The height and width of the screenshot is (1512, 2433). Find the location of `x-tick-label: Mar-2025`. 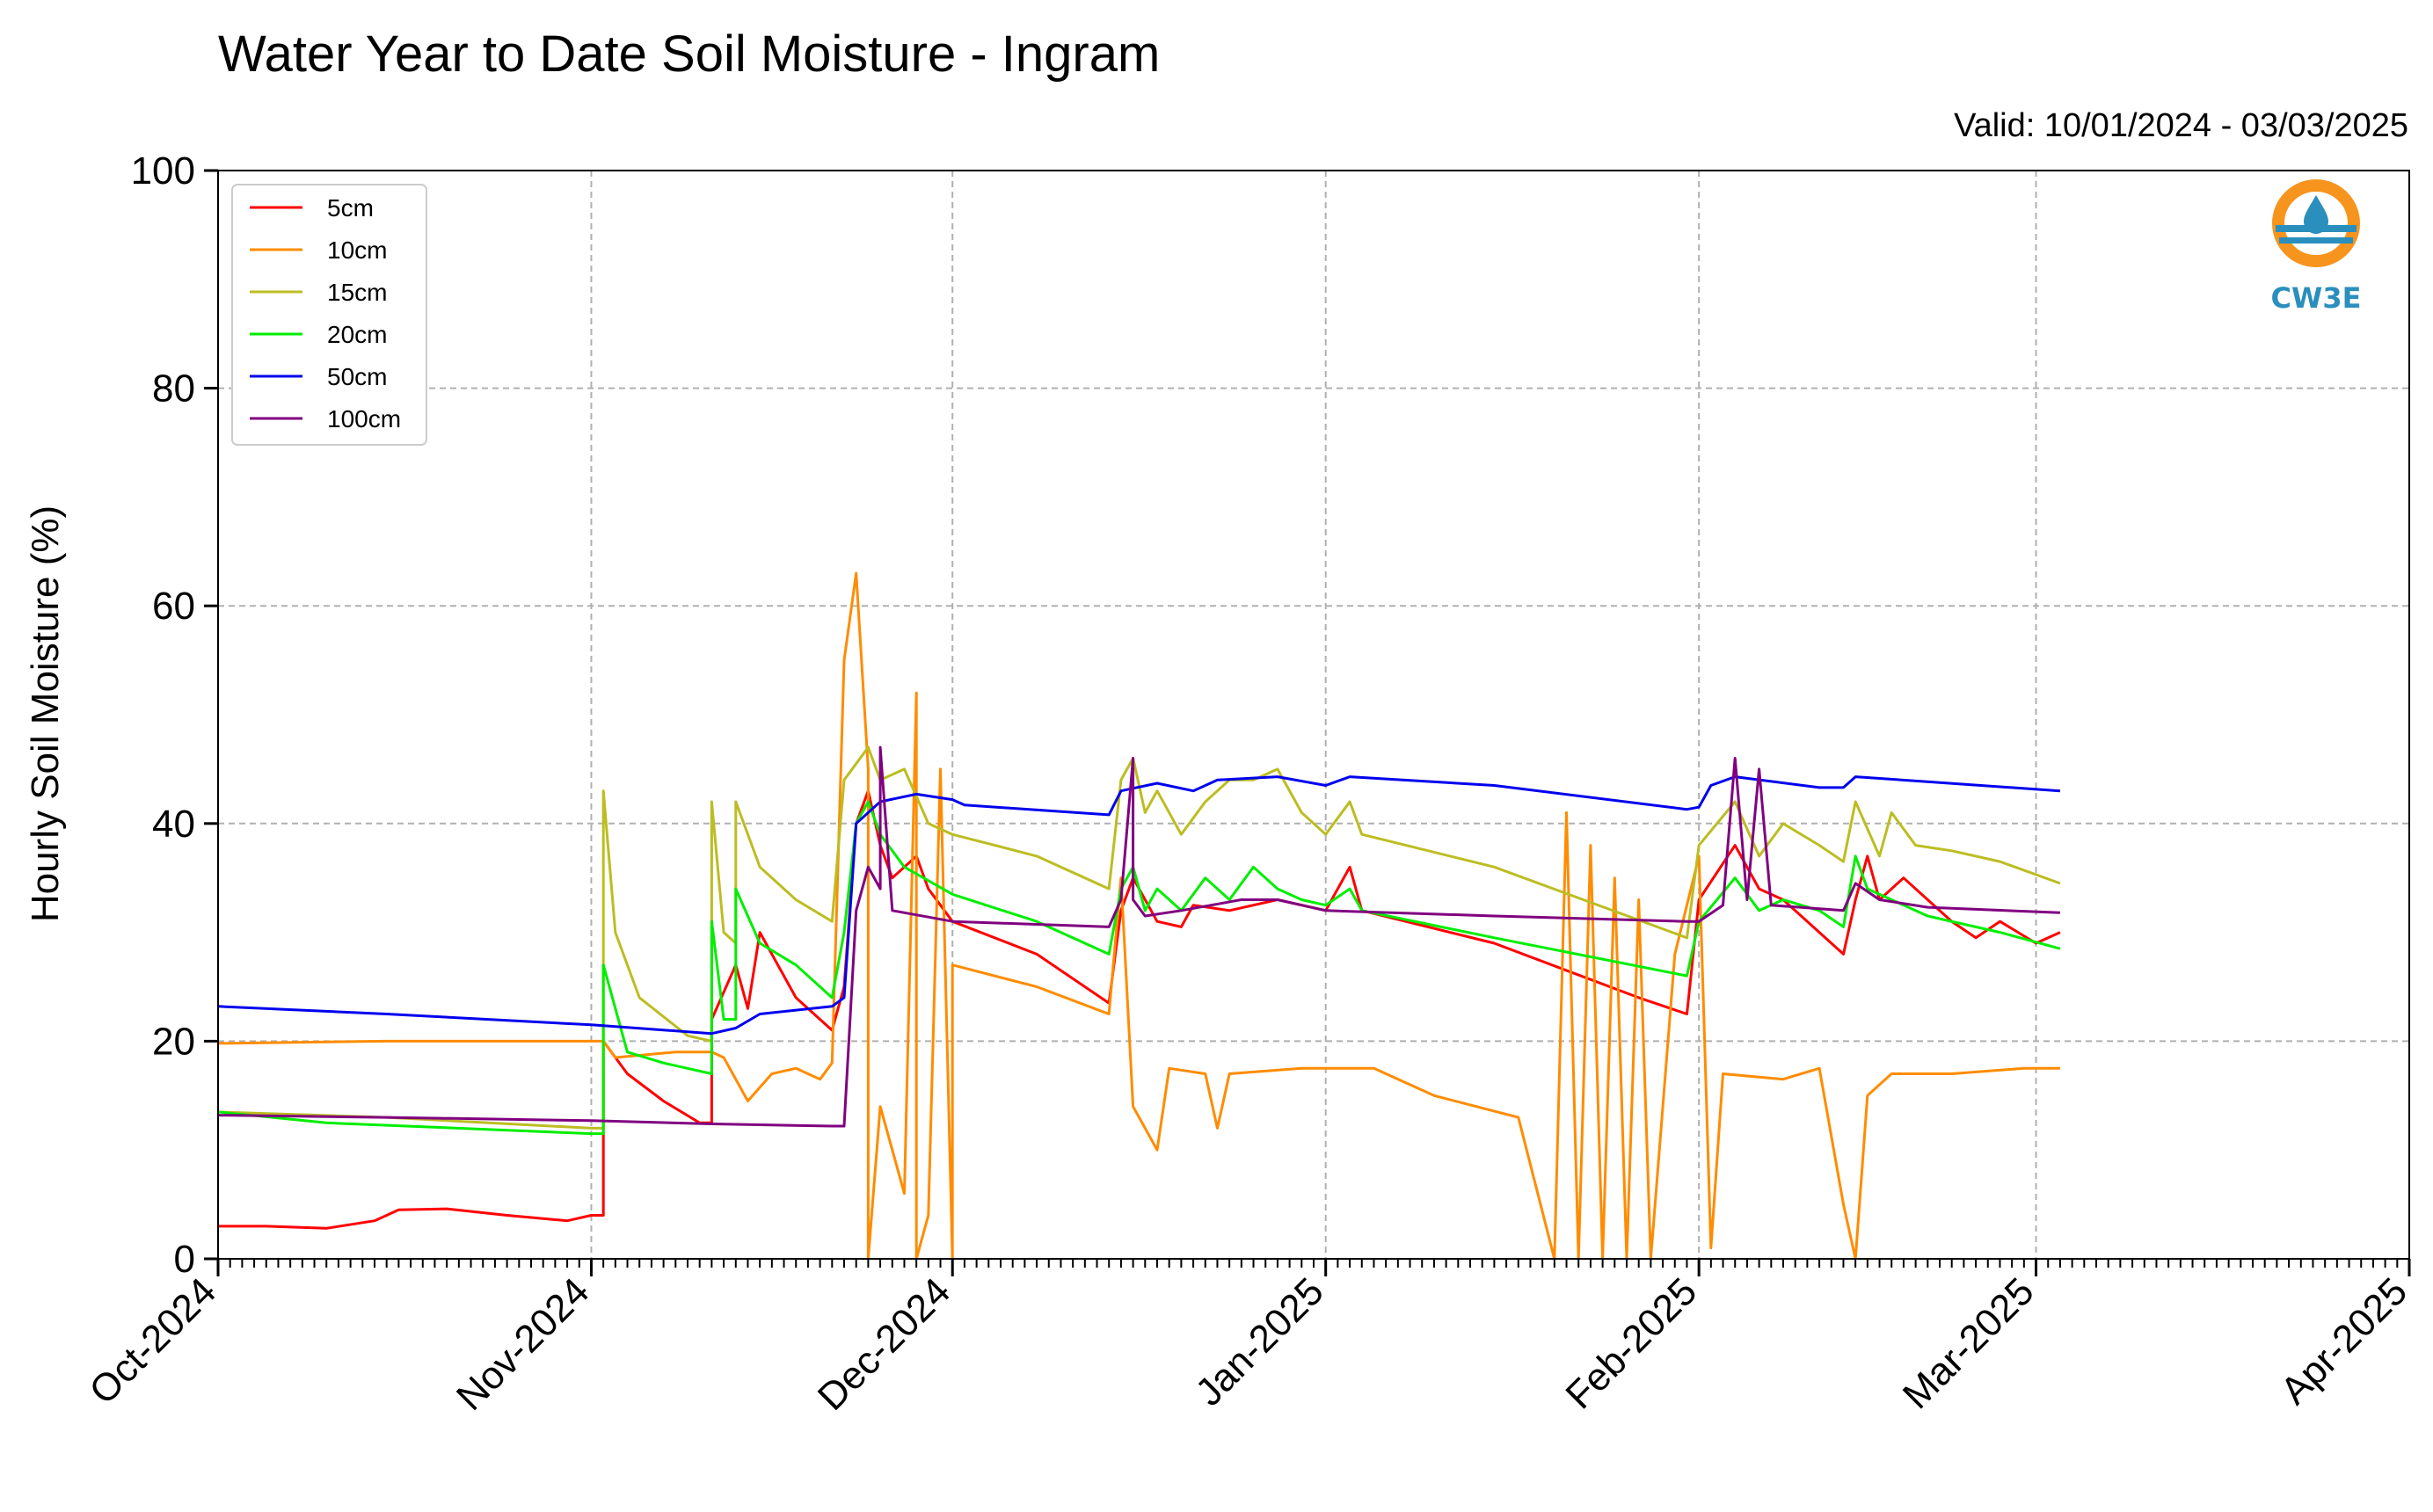

x-tick-label: Mar-2025 is located at coordinates (1969, 1343).